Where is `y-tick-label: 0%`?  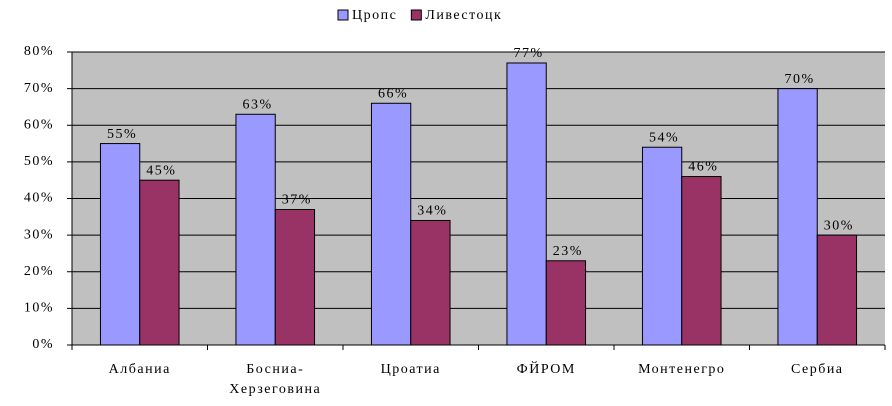
y-tick-label: 0% is located at coordinates (43, 344).